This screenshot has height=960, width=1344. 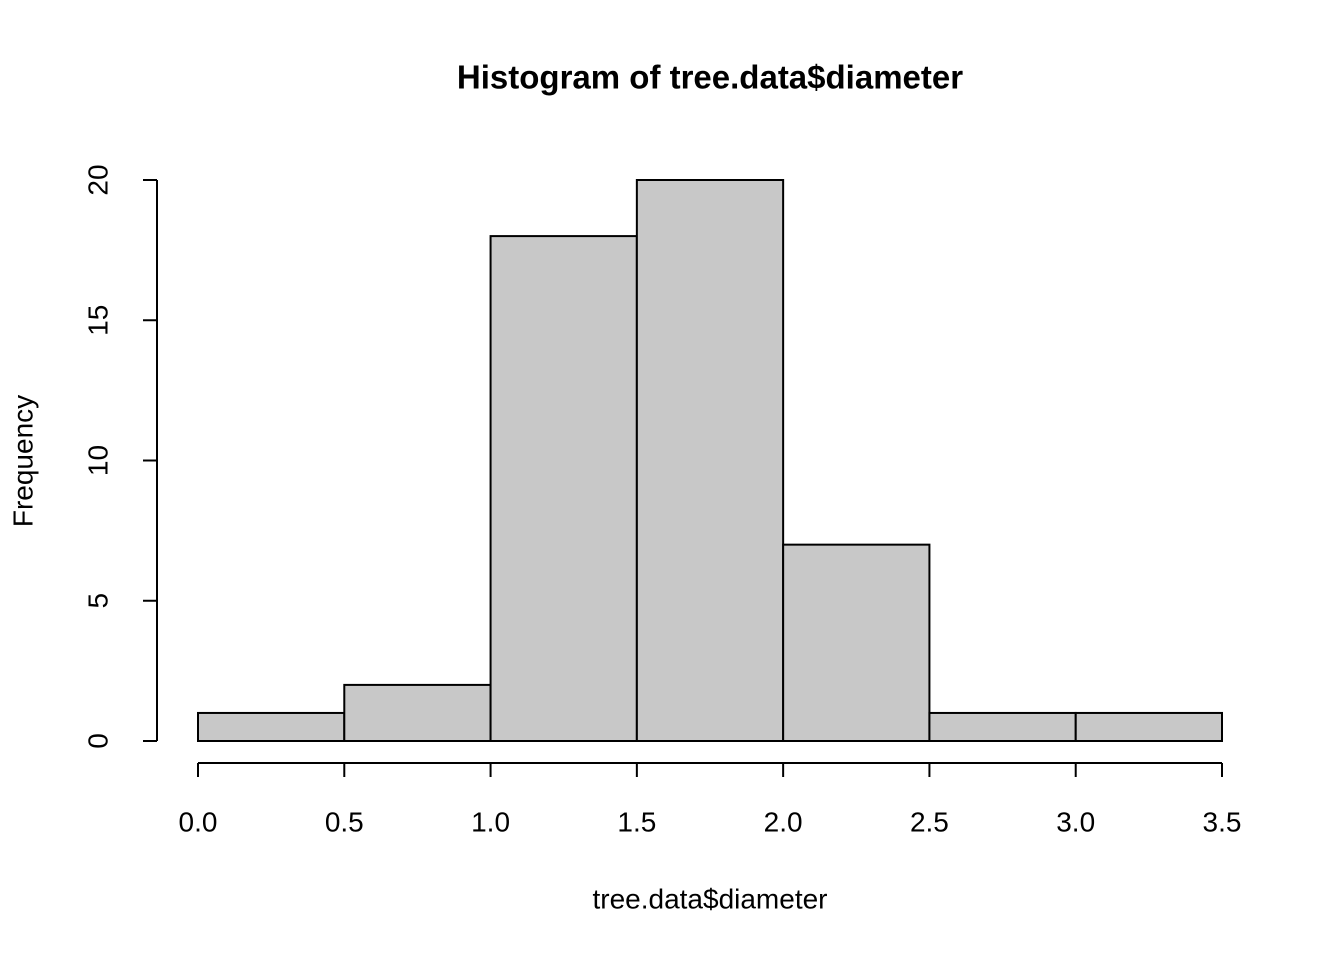 What do you see at coordinates (97, 741) in the screenshot?
I see `y-tick-label: 0` at bounding box center [97, 741].